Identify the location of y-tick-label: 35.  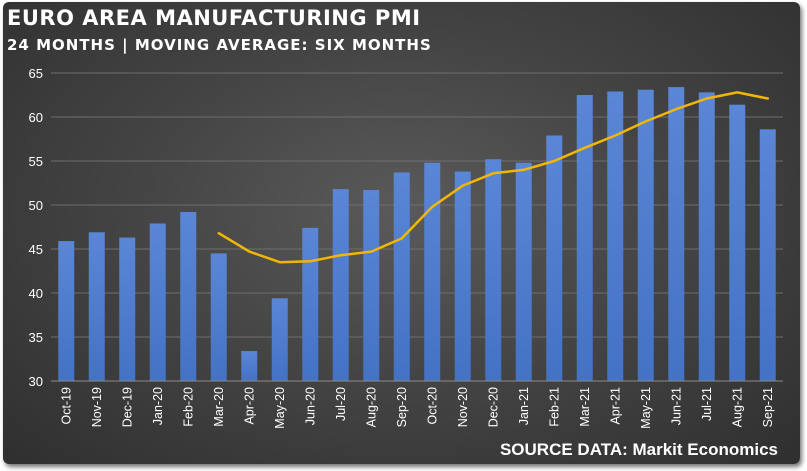
(36, 337).